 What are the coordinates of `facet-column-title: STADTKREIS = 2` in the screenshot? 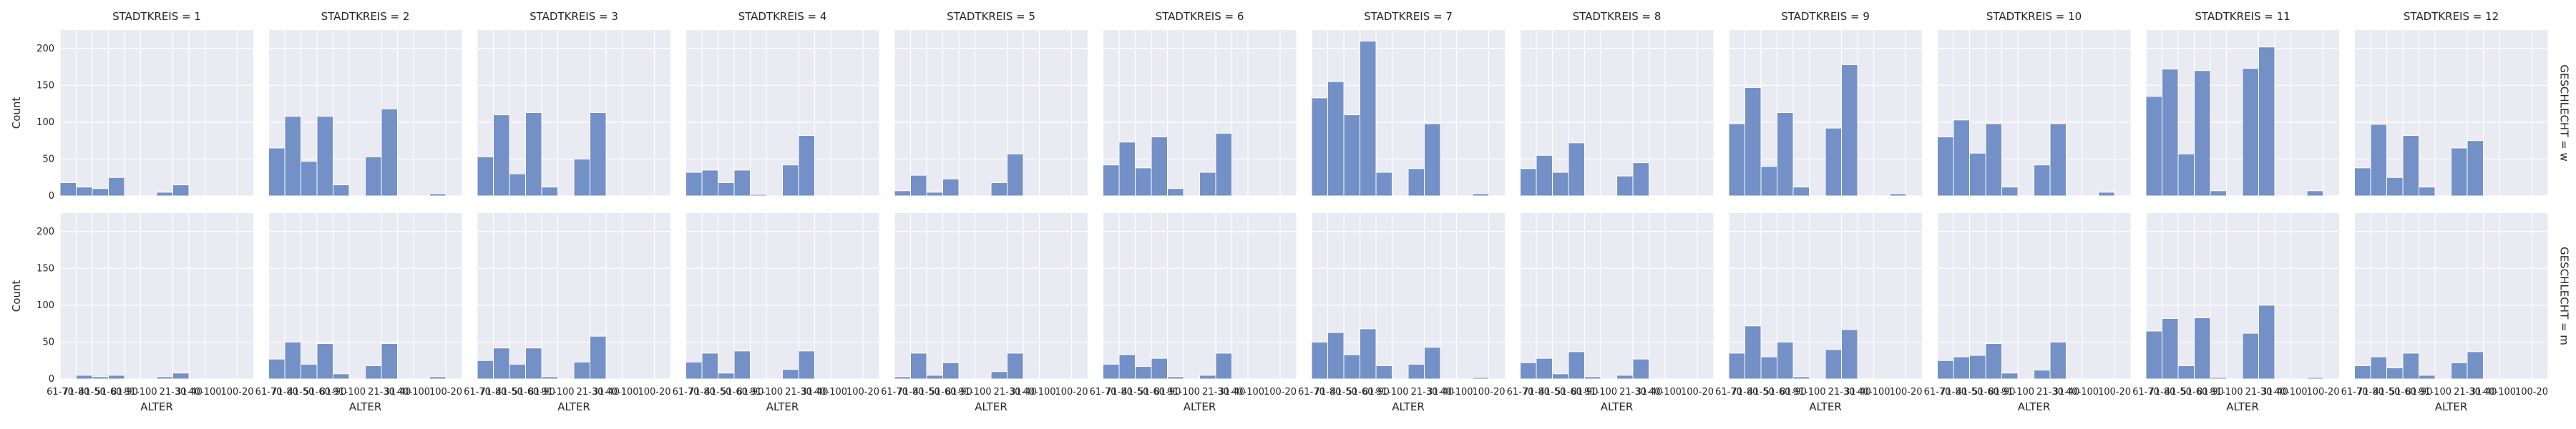 It's located at (365, 16).